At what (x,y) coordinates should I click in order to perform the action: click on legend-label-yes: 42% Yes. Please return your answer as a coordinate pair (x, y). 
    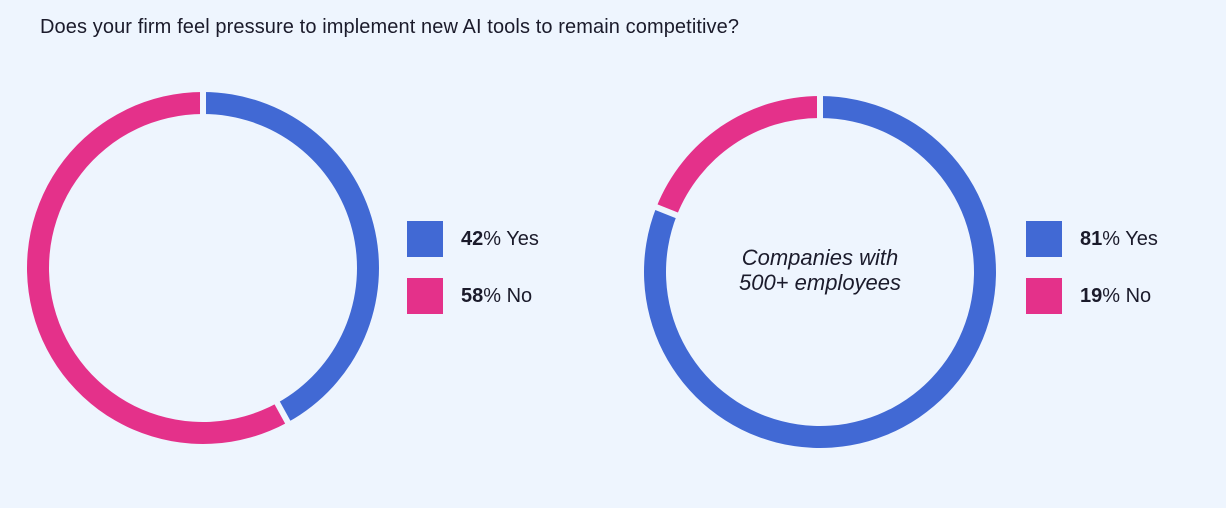
    Looking at the image, I should click on (500, 239).